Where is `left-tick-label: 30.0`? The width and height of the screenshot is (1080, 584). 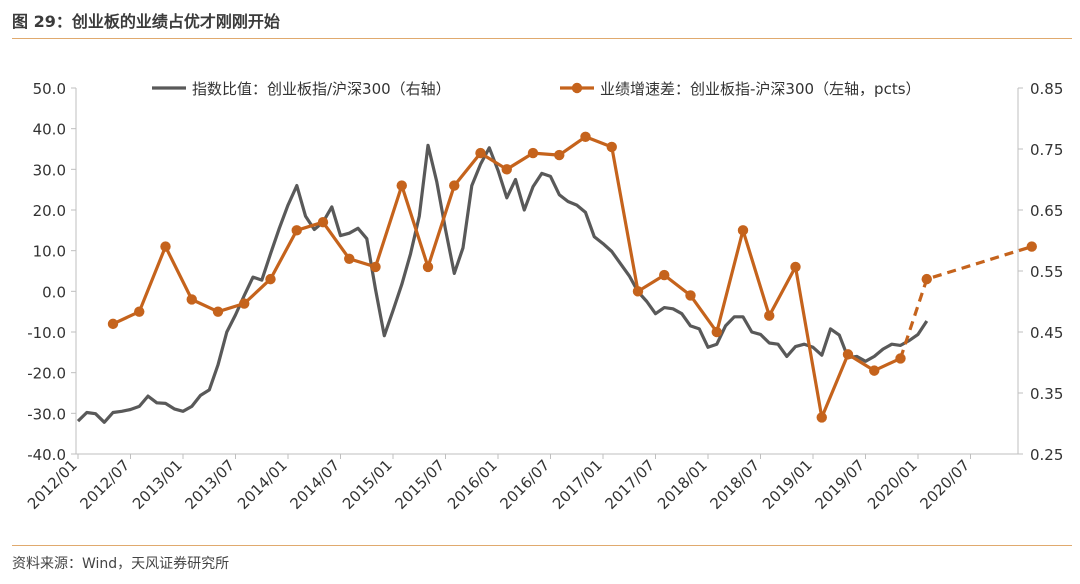
left-tick-label: 30.0 is located at coordinates (49, 170).